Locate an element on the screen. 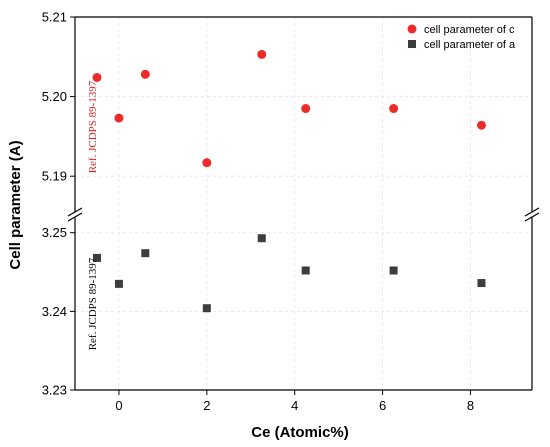 This screenshot has width=550, height=447. y-tick-label-upper-2: 5.21 is located at coordinates (54, 17).